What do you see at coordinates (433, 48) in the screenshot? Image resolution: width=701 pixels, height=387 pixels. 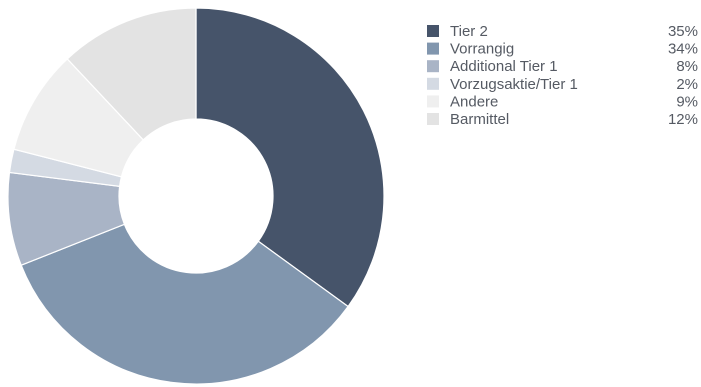 I see `legend-swatch-vorrangig` at bounding box center [433, 48].